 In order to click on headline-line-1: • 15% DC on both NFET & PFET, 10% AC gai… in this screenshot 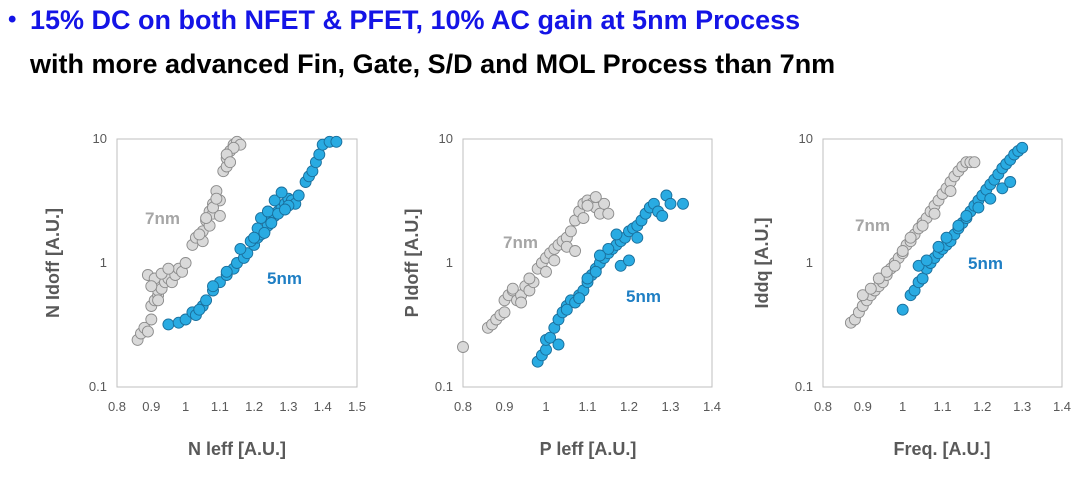, I will do `click(545, 20)`.